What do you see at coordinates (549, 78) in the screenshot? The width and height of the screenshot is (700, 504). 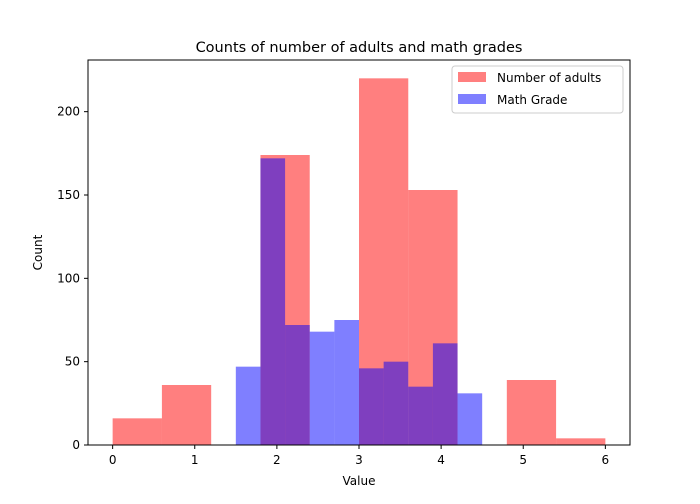 I see `legend-label-number-of-adults: Number of adults` at bounding box center [549, 78].